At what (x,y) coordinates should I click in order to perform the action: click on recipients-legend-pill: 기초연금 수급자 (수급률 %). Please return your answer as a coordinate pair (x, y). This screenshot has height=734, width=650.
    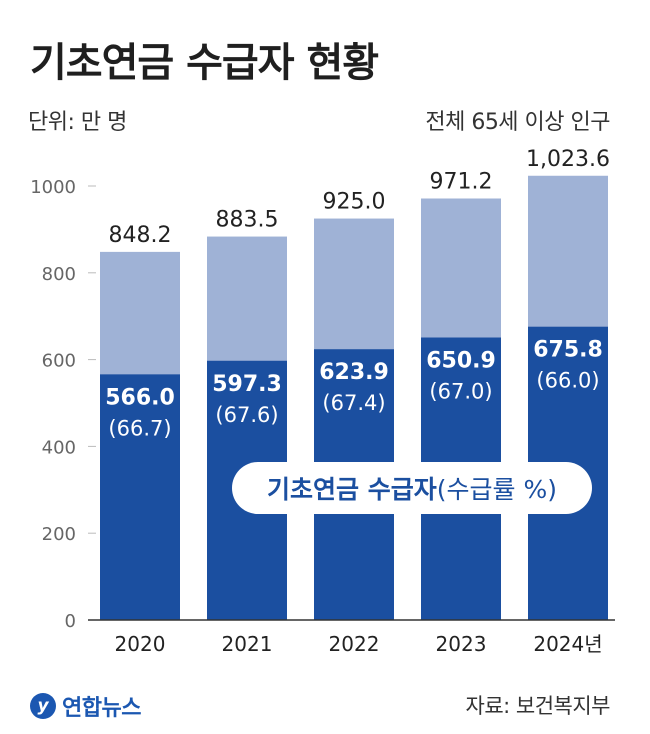
    Looking at the image, I should click on (412, 488).